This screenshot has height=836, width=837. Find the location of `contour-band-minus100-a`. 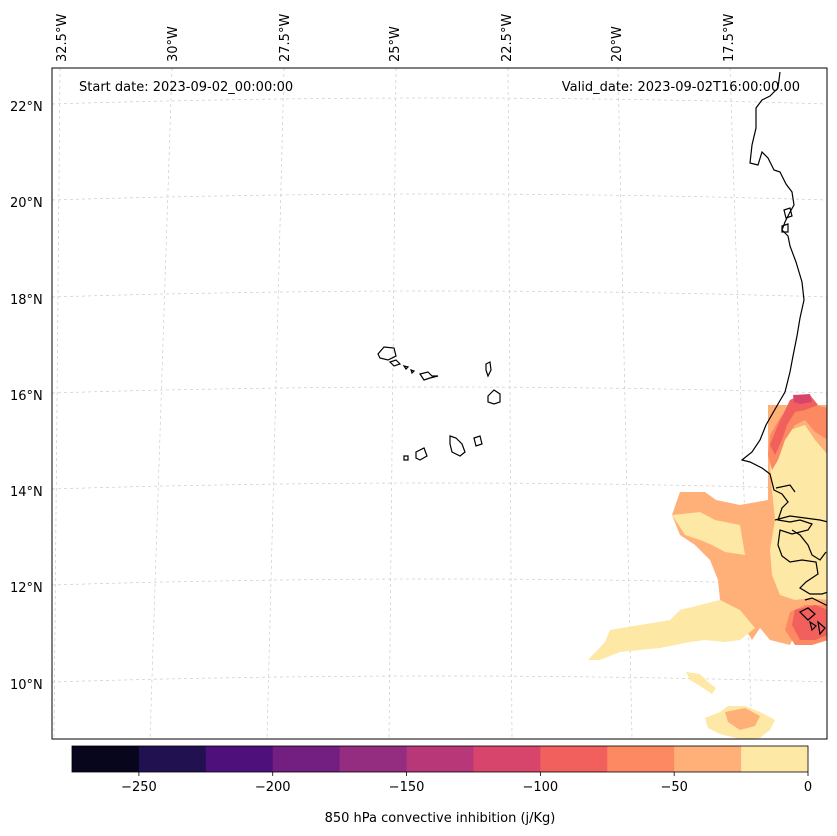

contour-band-minus100-a is located at coordinates (794, 425).